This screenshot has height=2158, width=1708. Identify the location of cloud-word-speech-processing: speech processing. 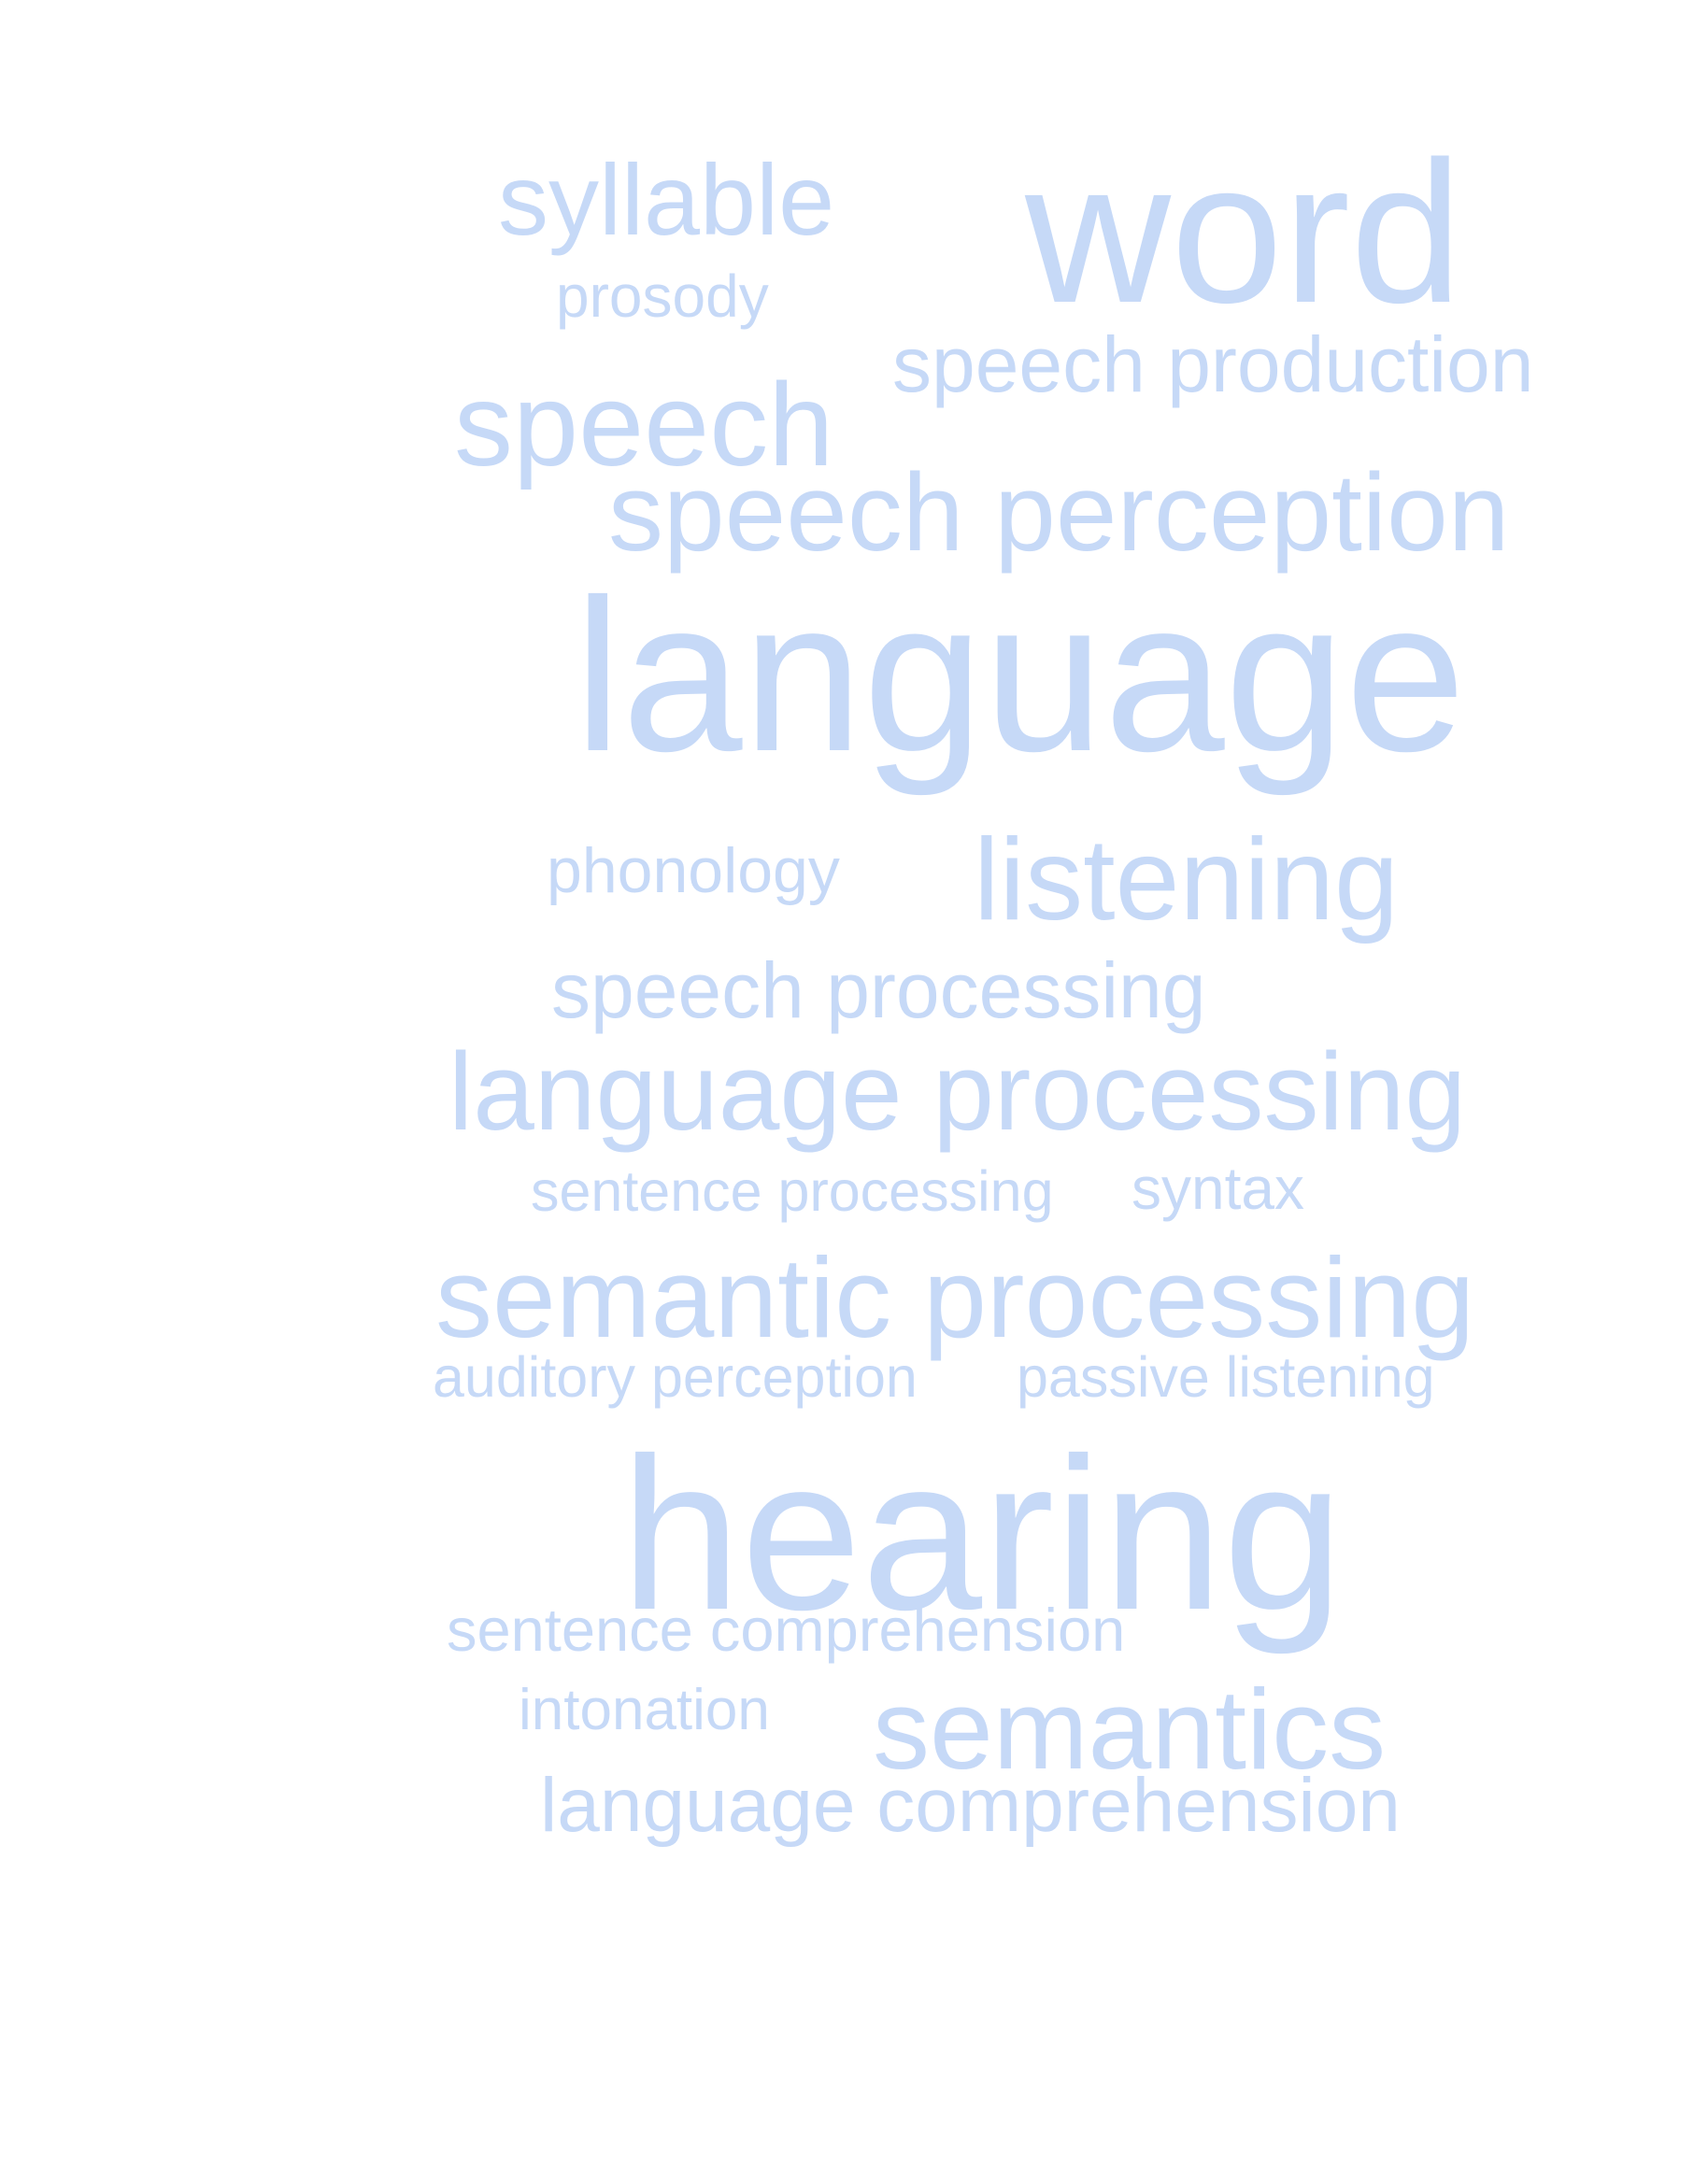
(879, 990).